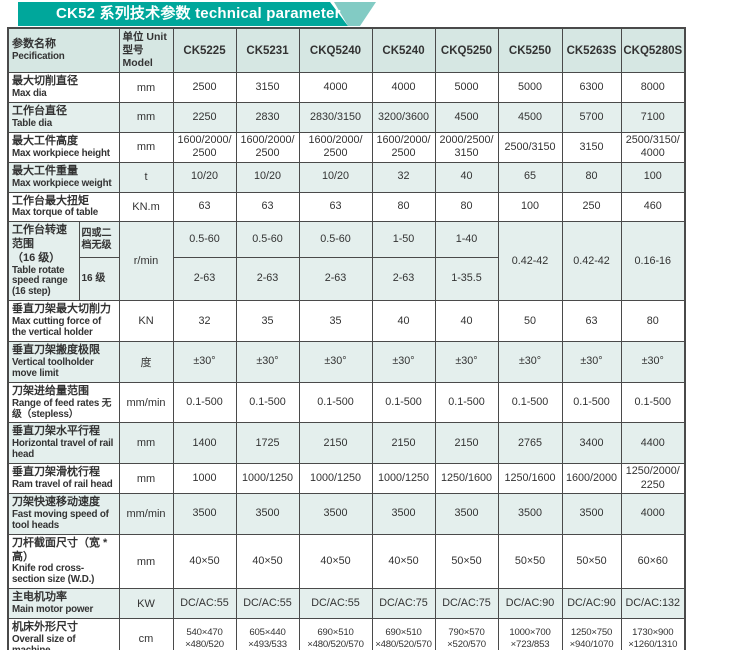  Describe the element at coordinates (466, 561) in the screenshot. I see `value-cell: 50×50` at that location.